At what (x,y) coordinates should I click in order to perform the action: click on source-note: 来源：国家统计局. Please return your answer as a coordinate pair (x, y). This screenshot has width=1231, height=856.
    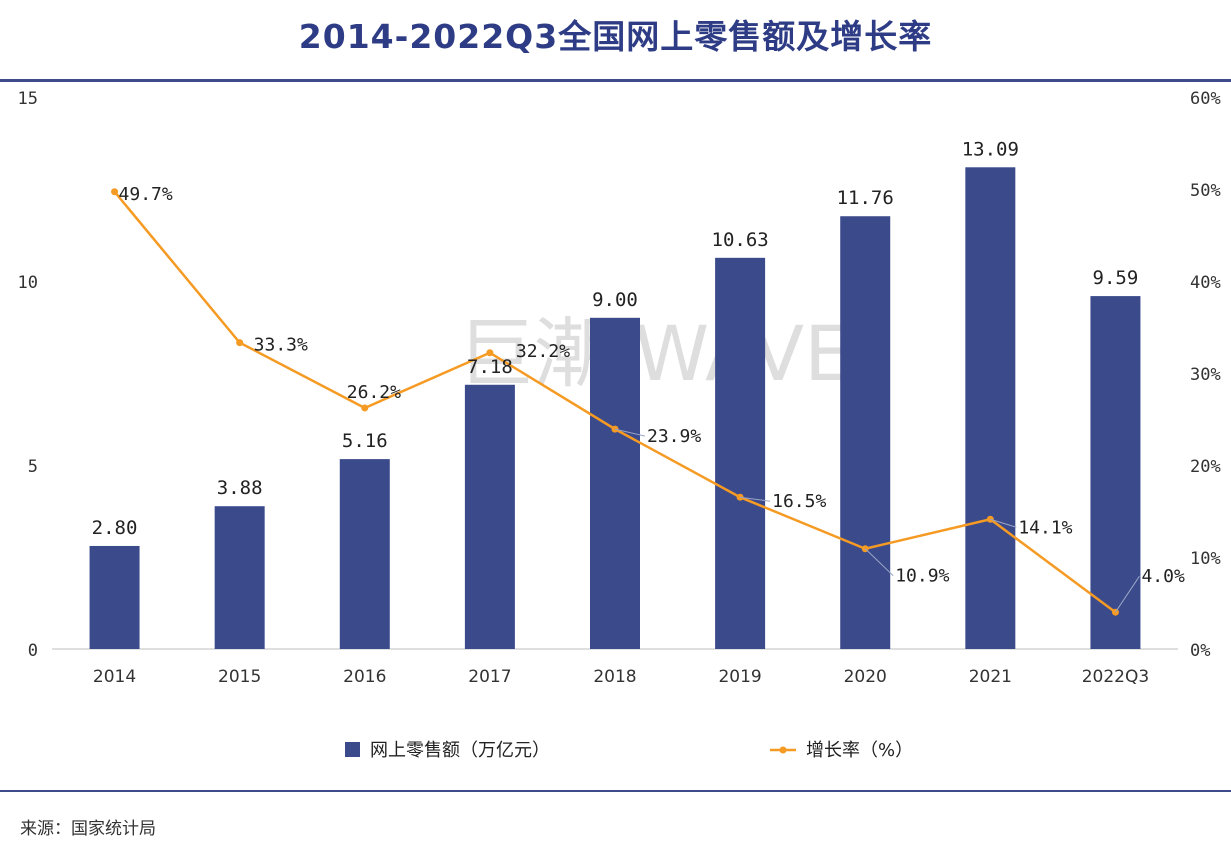
    Looking at the image, I should click on (88, 829).